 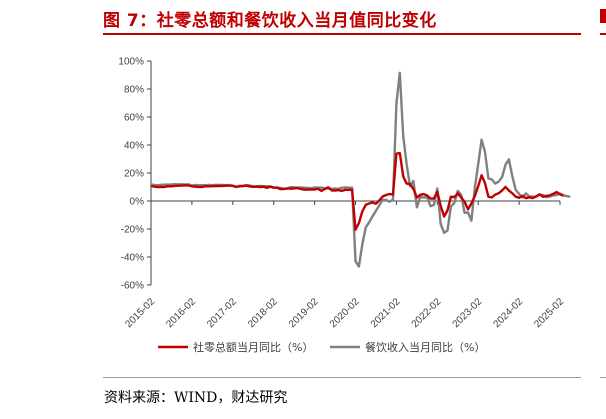 What do you see at coordinates (263, 313) in the screenshot?
I see `x-tick-label: 2018-02` at bounding box center [263, 313].